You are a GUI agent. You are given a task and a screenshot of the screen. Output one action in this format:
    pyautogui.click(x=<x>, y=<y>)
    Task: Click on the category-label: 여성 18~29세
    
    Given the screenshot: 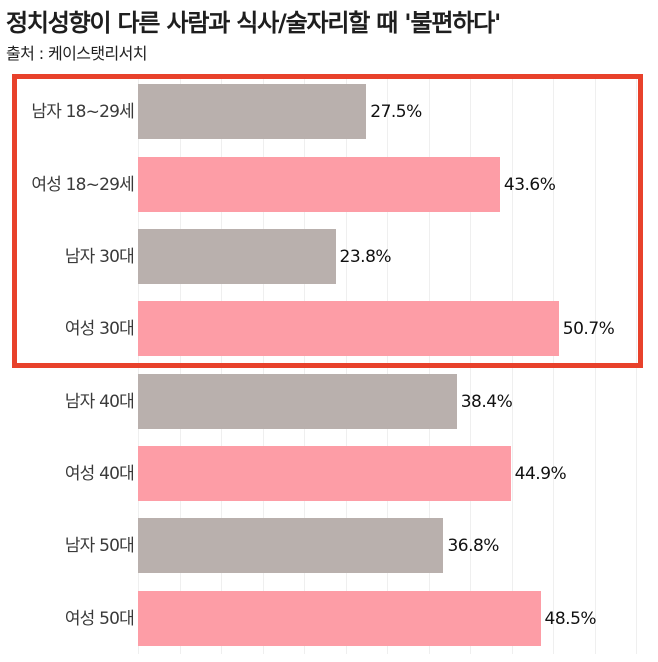 What is the action you would take?
    pyautogui.click(x=82, y=185)
    